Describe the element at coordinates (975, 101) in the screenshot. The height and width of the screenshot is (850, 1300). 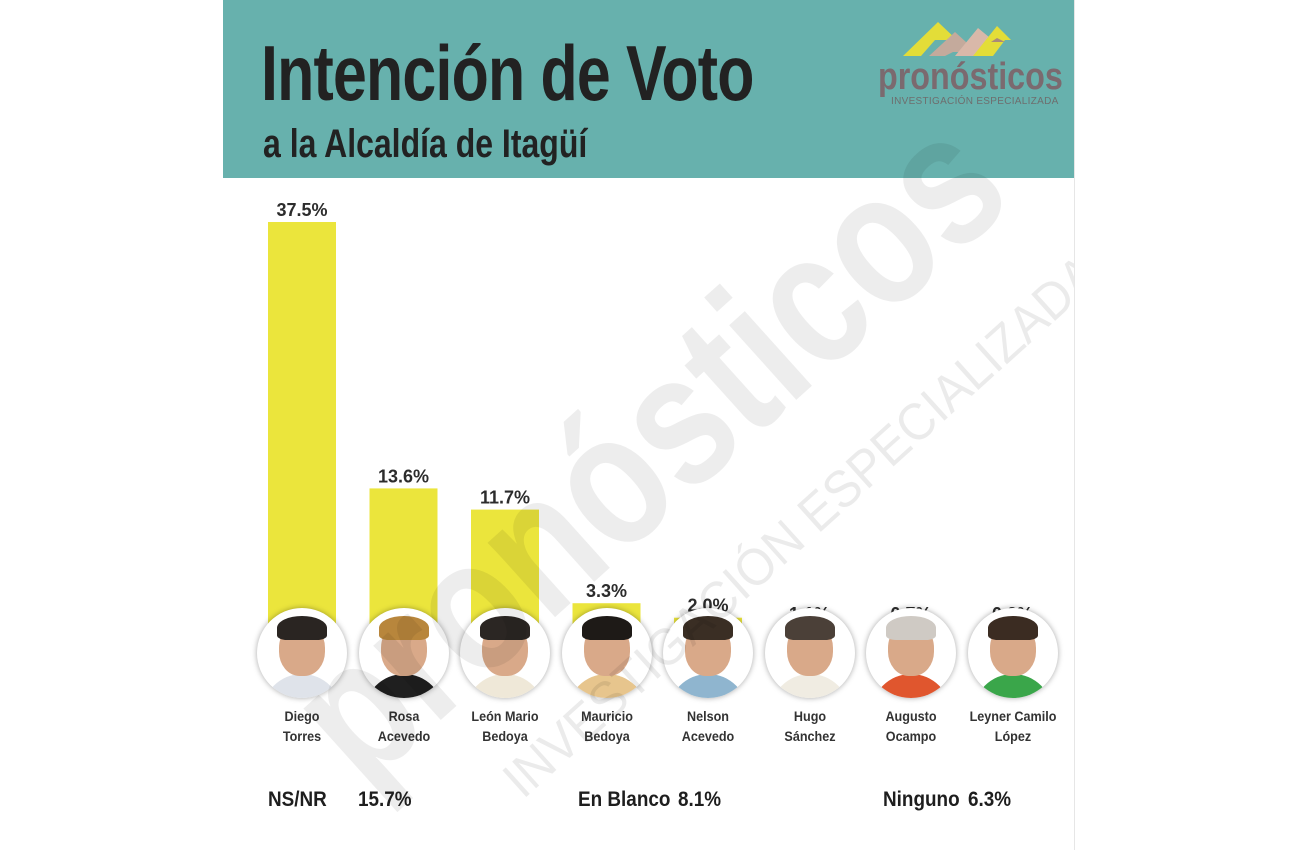
I see `logo-tagline: INVESTIGACIÓN ESPECIALIZADA` at that location.